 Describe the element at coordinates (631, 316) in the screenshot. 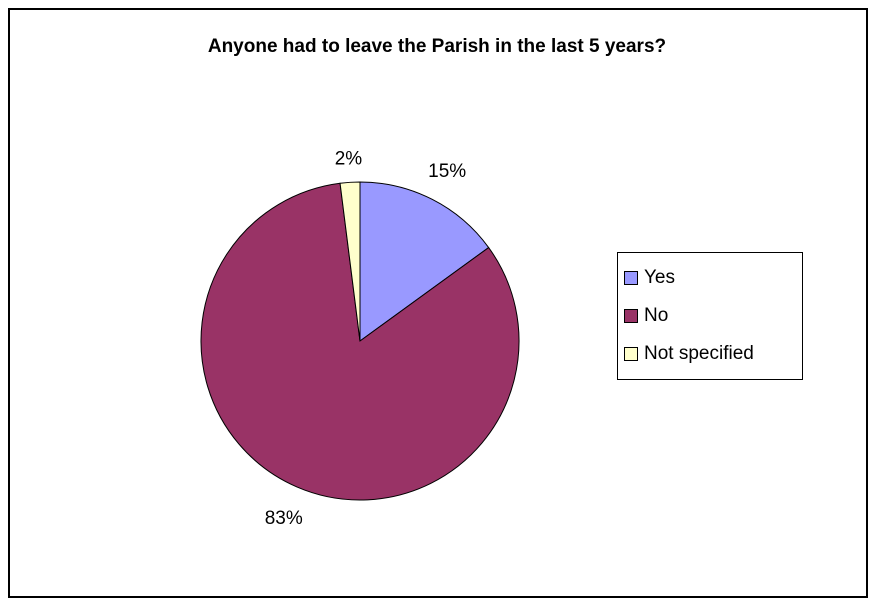

I see `legend-swatch-no` at that location.